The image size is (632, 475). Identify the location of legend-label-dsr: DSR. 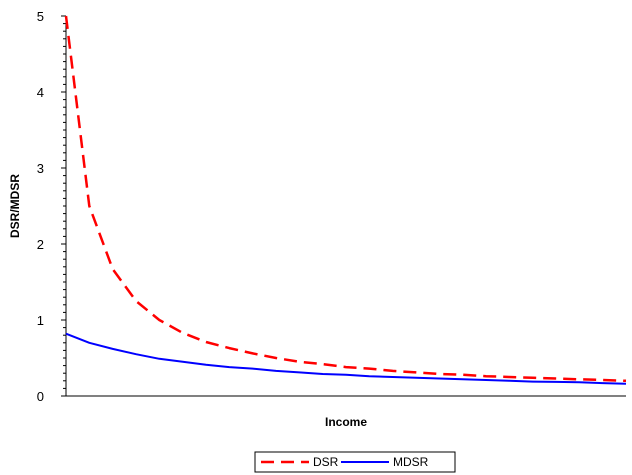
(326, 462).